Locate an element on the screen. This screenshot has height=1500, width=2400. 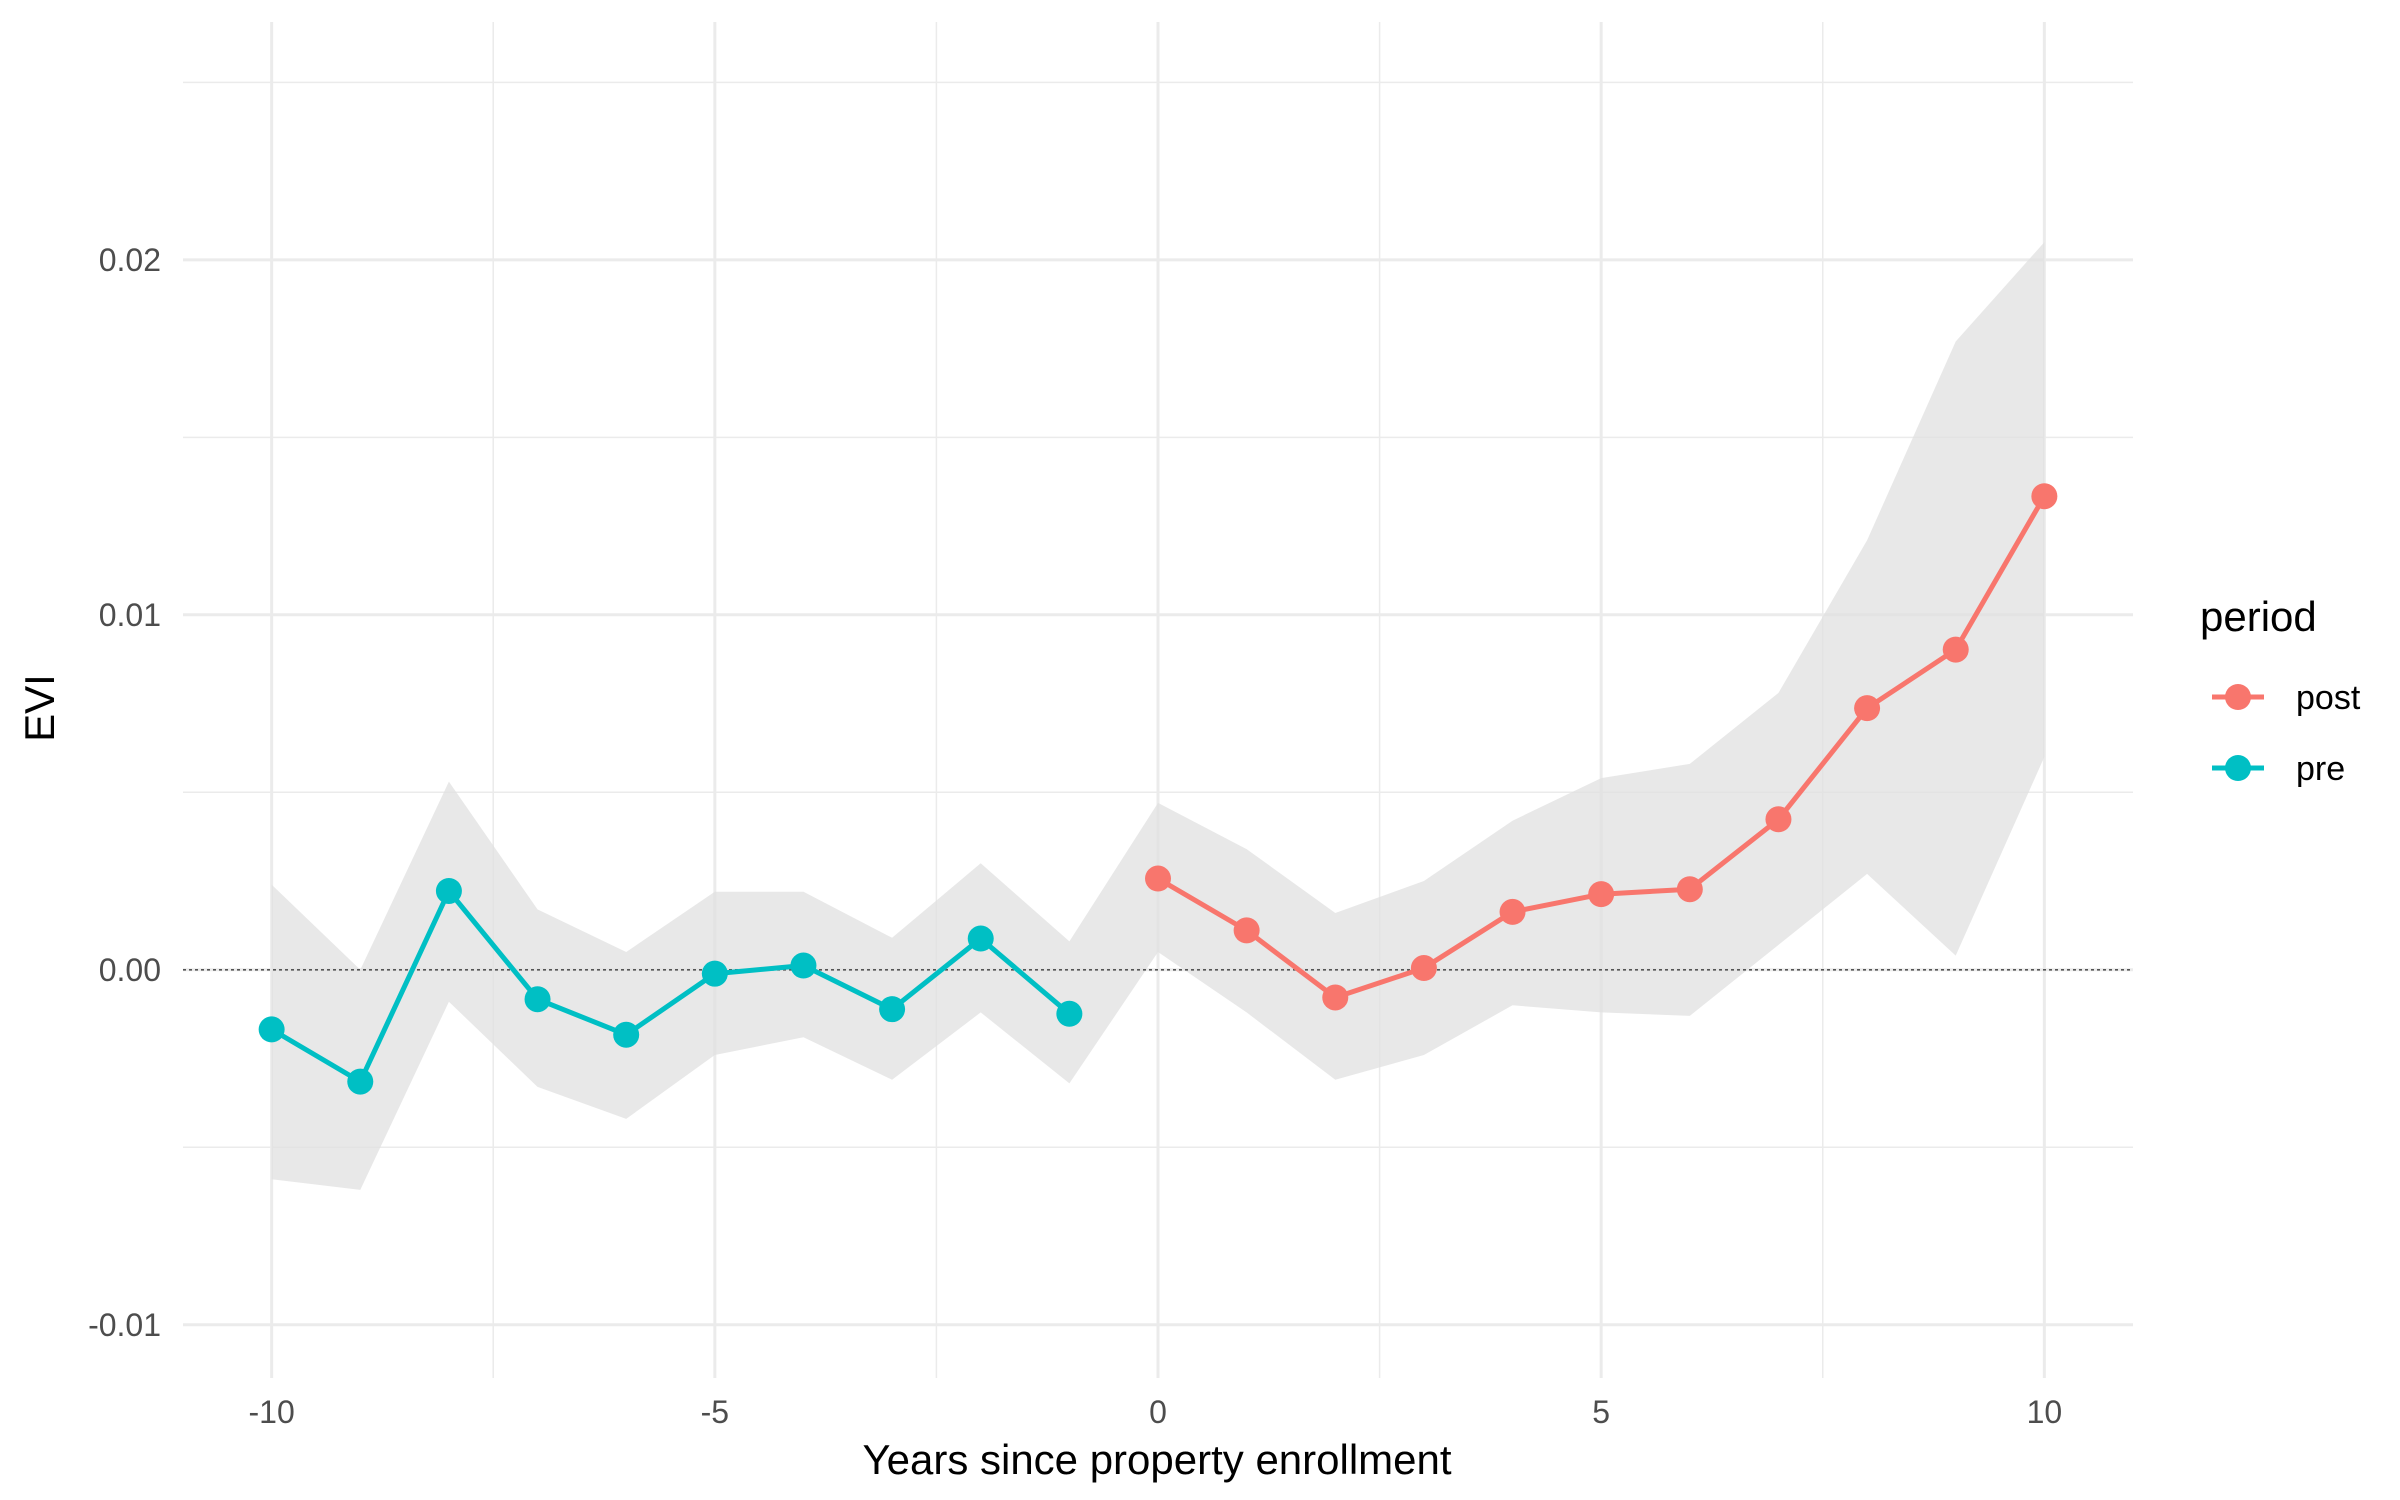
series-line-pre is located at coordinates (671, 986).